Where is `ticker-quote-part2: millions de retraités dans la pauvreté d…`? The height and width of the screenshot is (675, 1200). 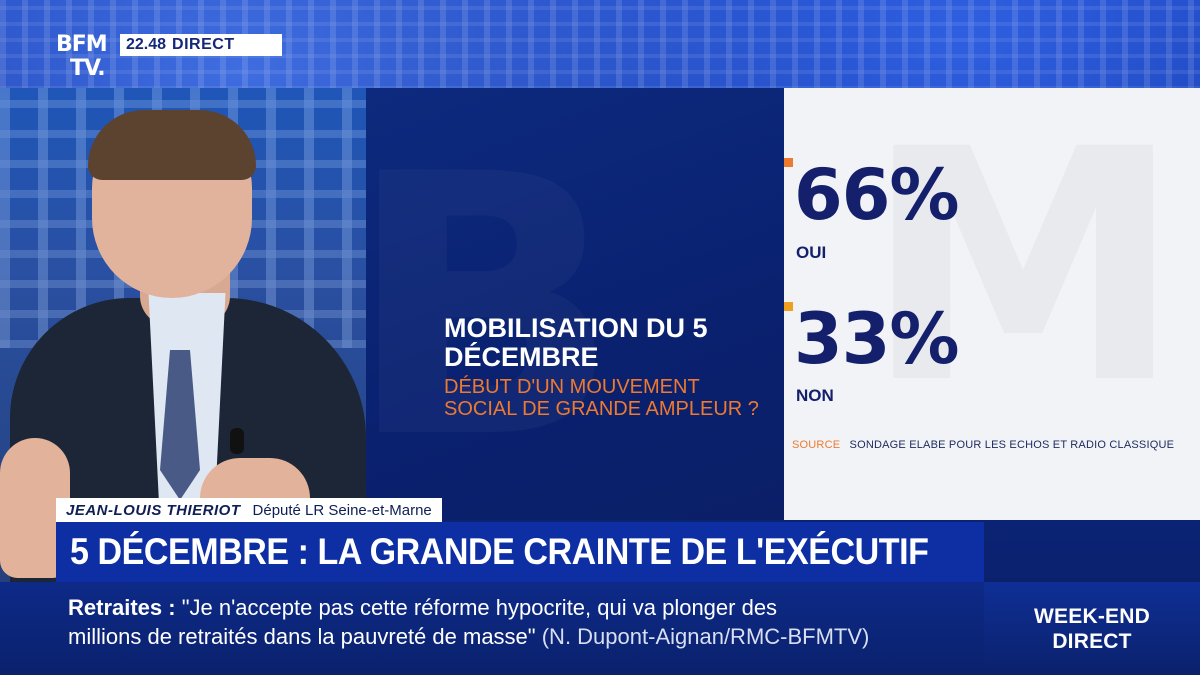
ticker-quote-part2: millions de retraités dans la pauvreté d… is located at coordinates (302, 636).